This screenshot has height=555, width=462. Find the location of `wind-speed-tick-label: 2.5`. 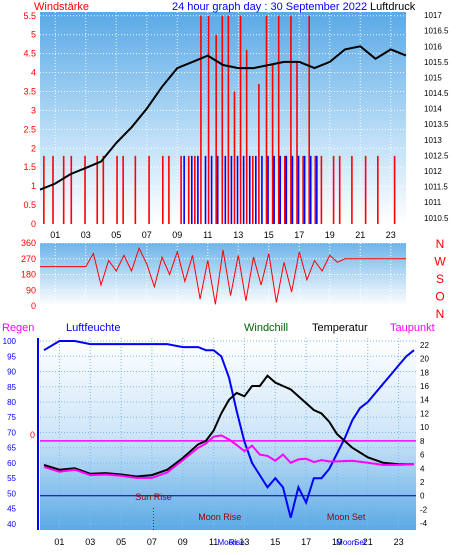

wind-speed-tick-label: 2.5 is located at coordinates (29, 129).